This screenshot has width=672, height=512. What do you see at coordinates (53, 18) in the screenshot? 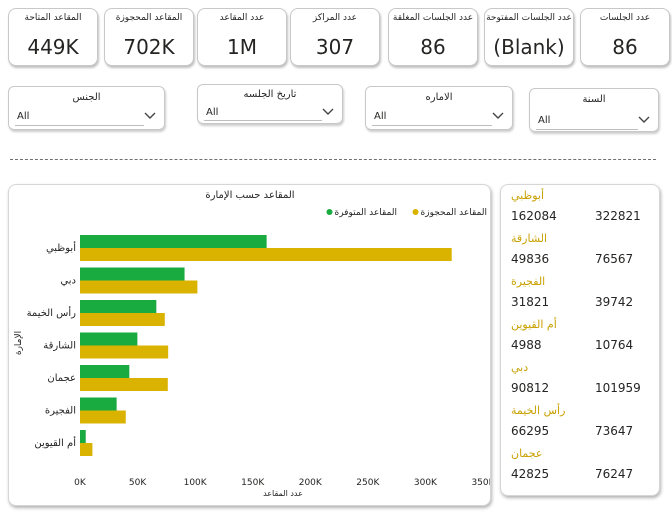
I see `kpi-label: المقاعد المتاحة` at bounding box center [53, 18].